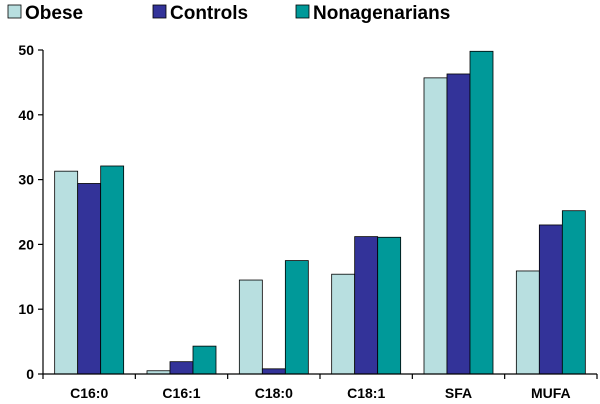  Describe the element at coordinates (31, 212) in the screenshot. I see `y-axis: 0 10 20 30 40 50` at that location.